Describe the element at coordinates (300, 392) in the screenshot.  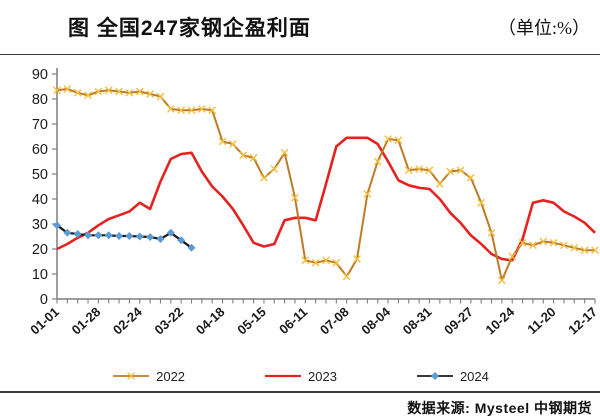
I see `footer-divider` at that location.